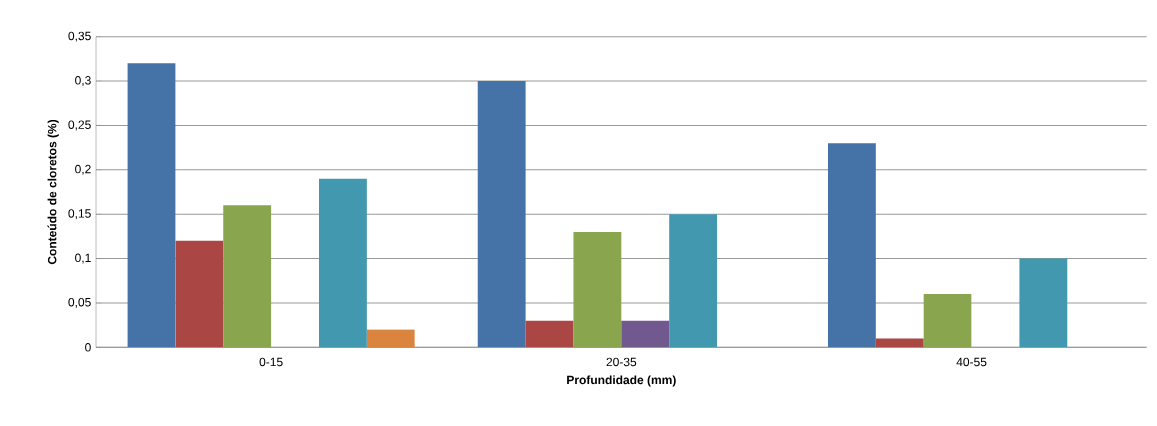 The image size is (1157, 426). Describe the element at coordinates (621, 381) in the screenshot. I see `x-axis-title: Profundidade (mm)` at that location.